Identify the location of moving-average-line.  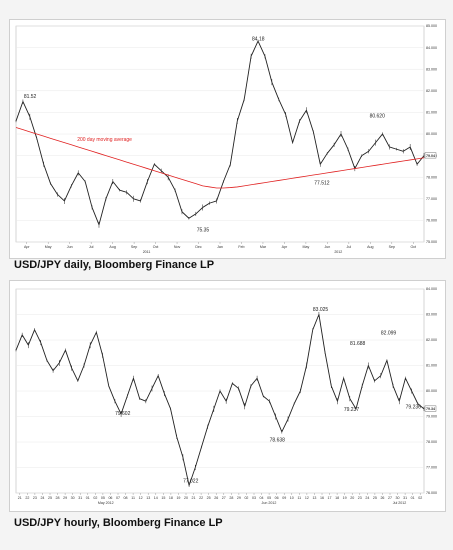
(220, 158).